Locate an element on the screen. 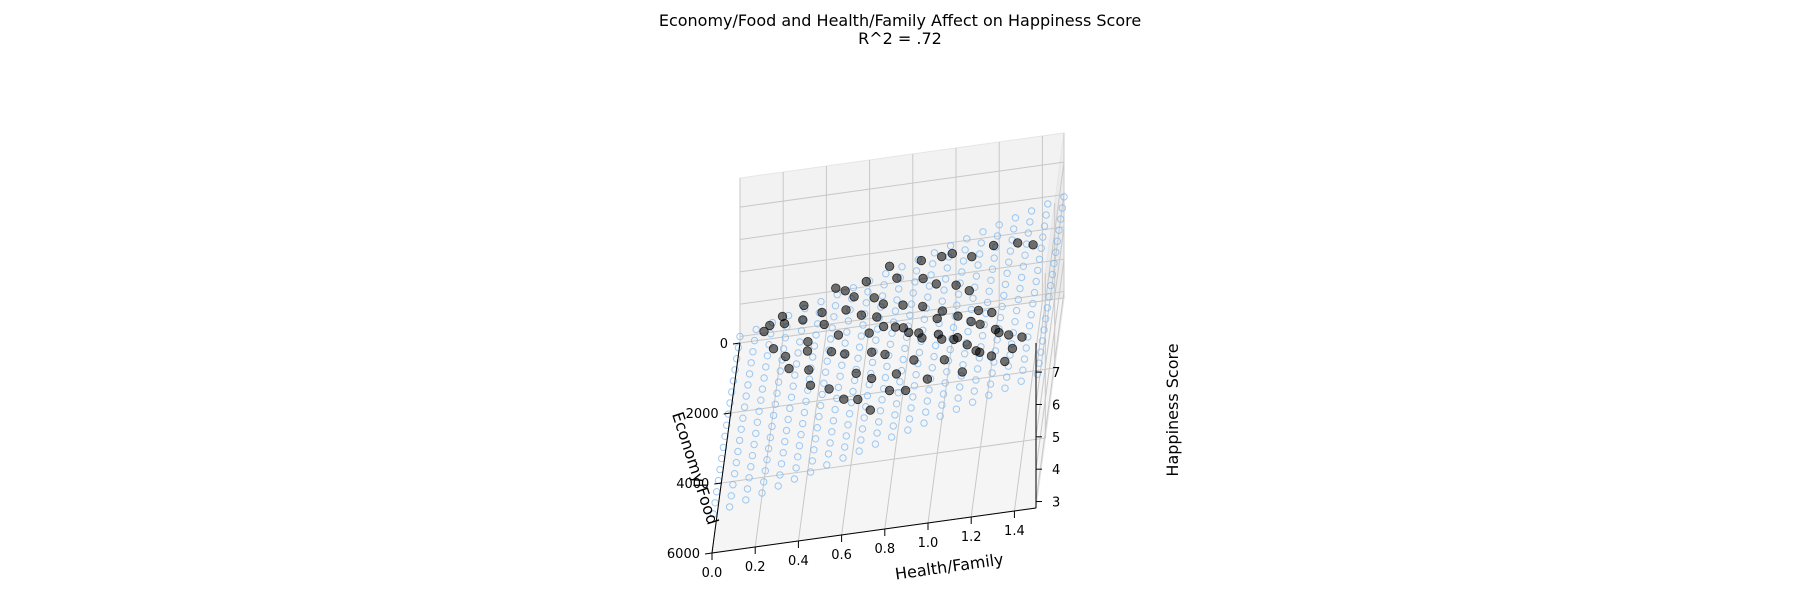 This screenshot has height=600, width=1800. x-tick is located at coordinates (727, 413).